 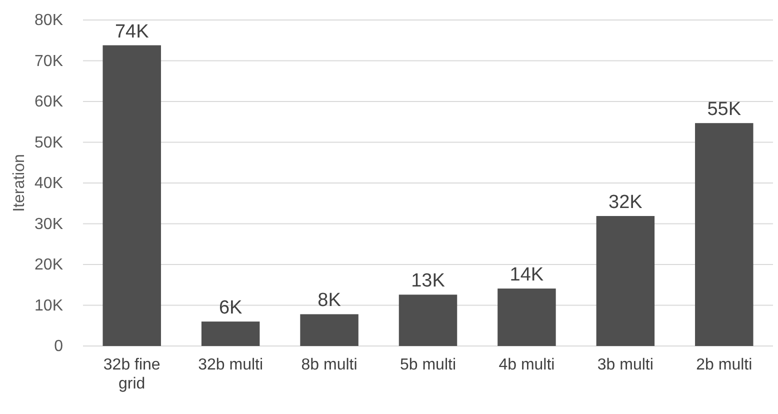 What do you see at coordinates (132, 31) in the screenshot?
I see `data-label: 74K` at bounding box center [132, 31].